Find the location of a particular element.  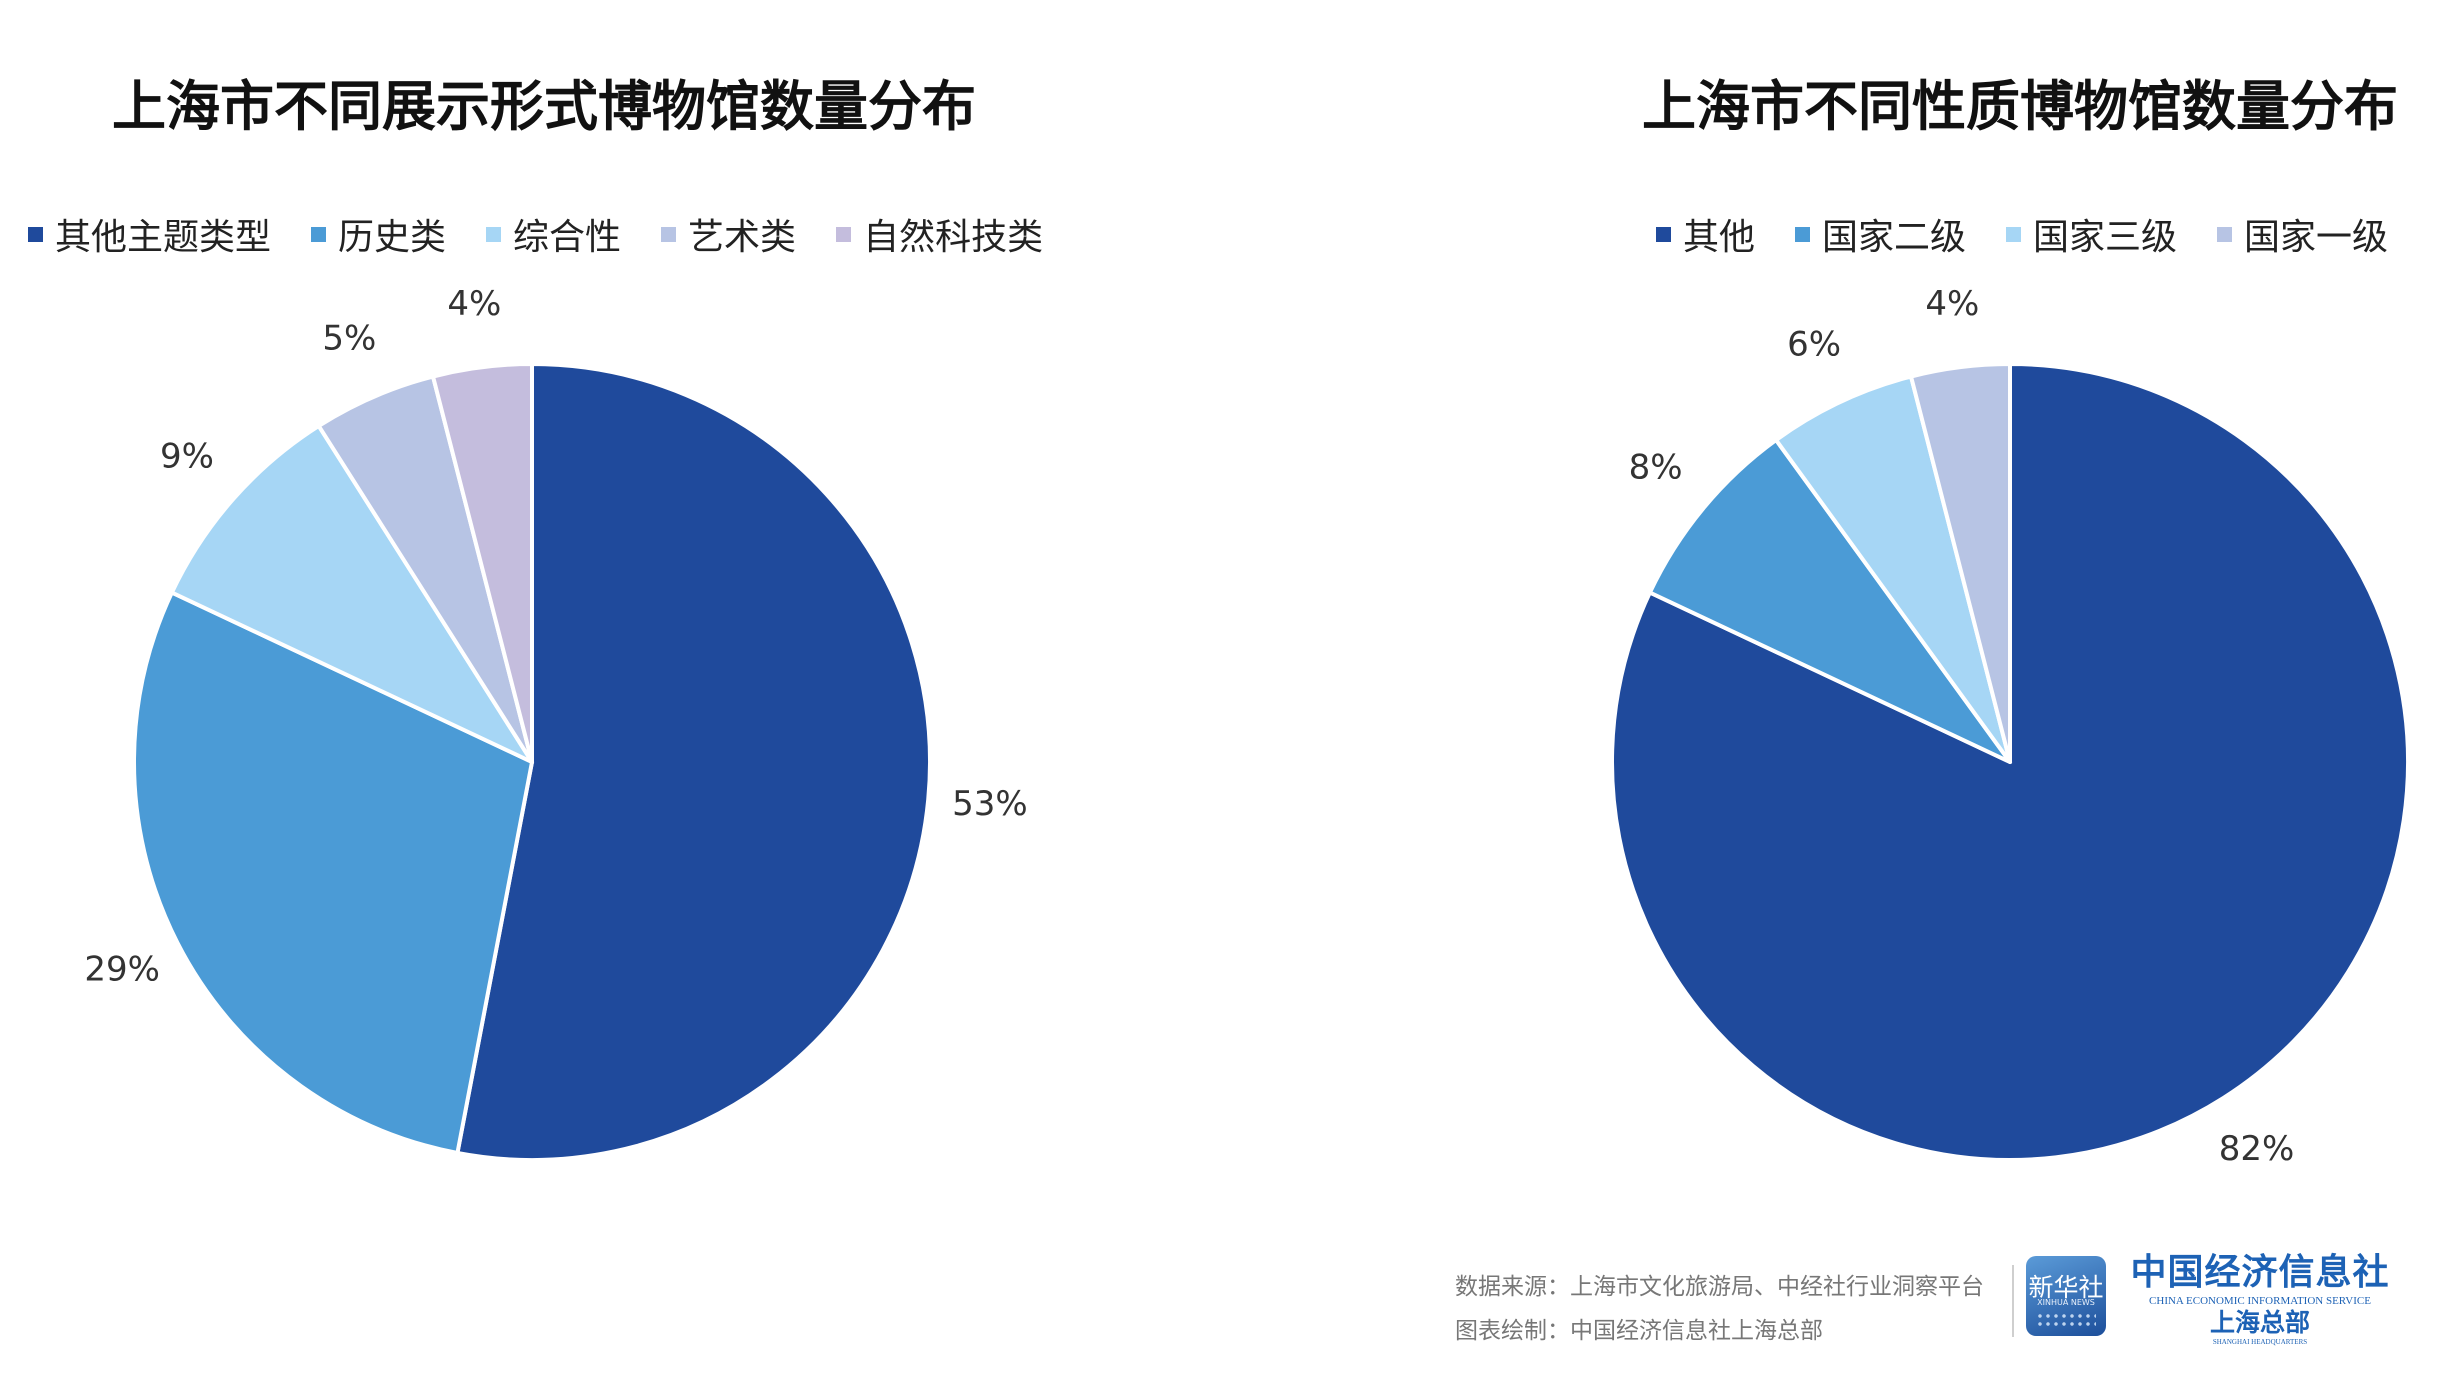

legend-label: 自然科技类 is located at coordinates (953, 237).